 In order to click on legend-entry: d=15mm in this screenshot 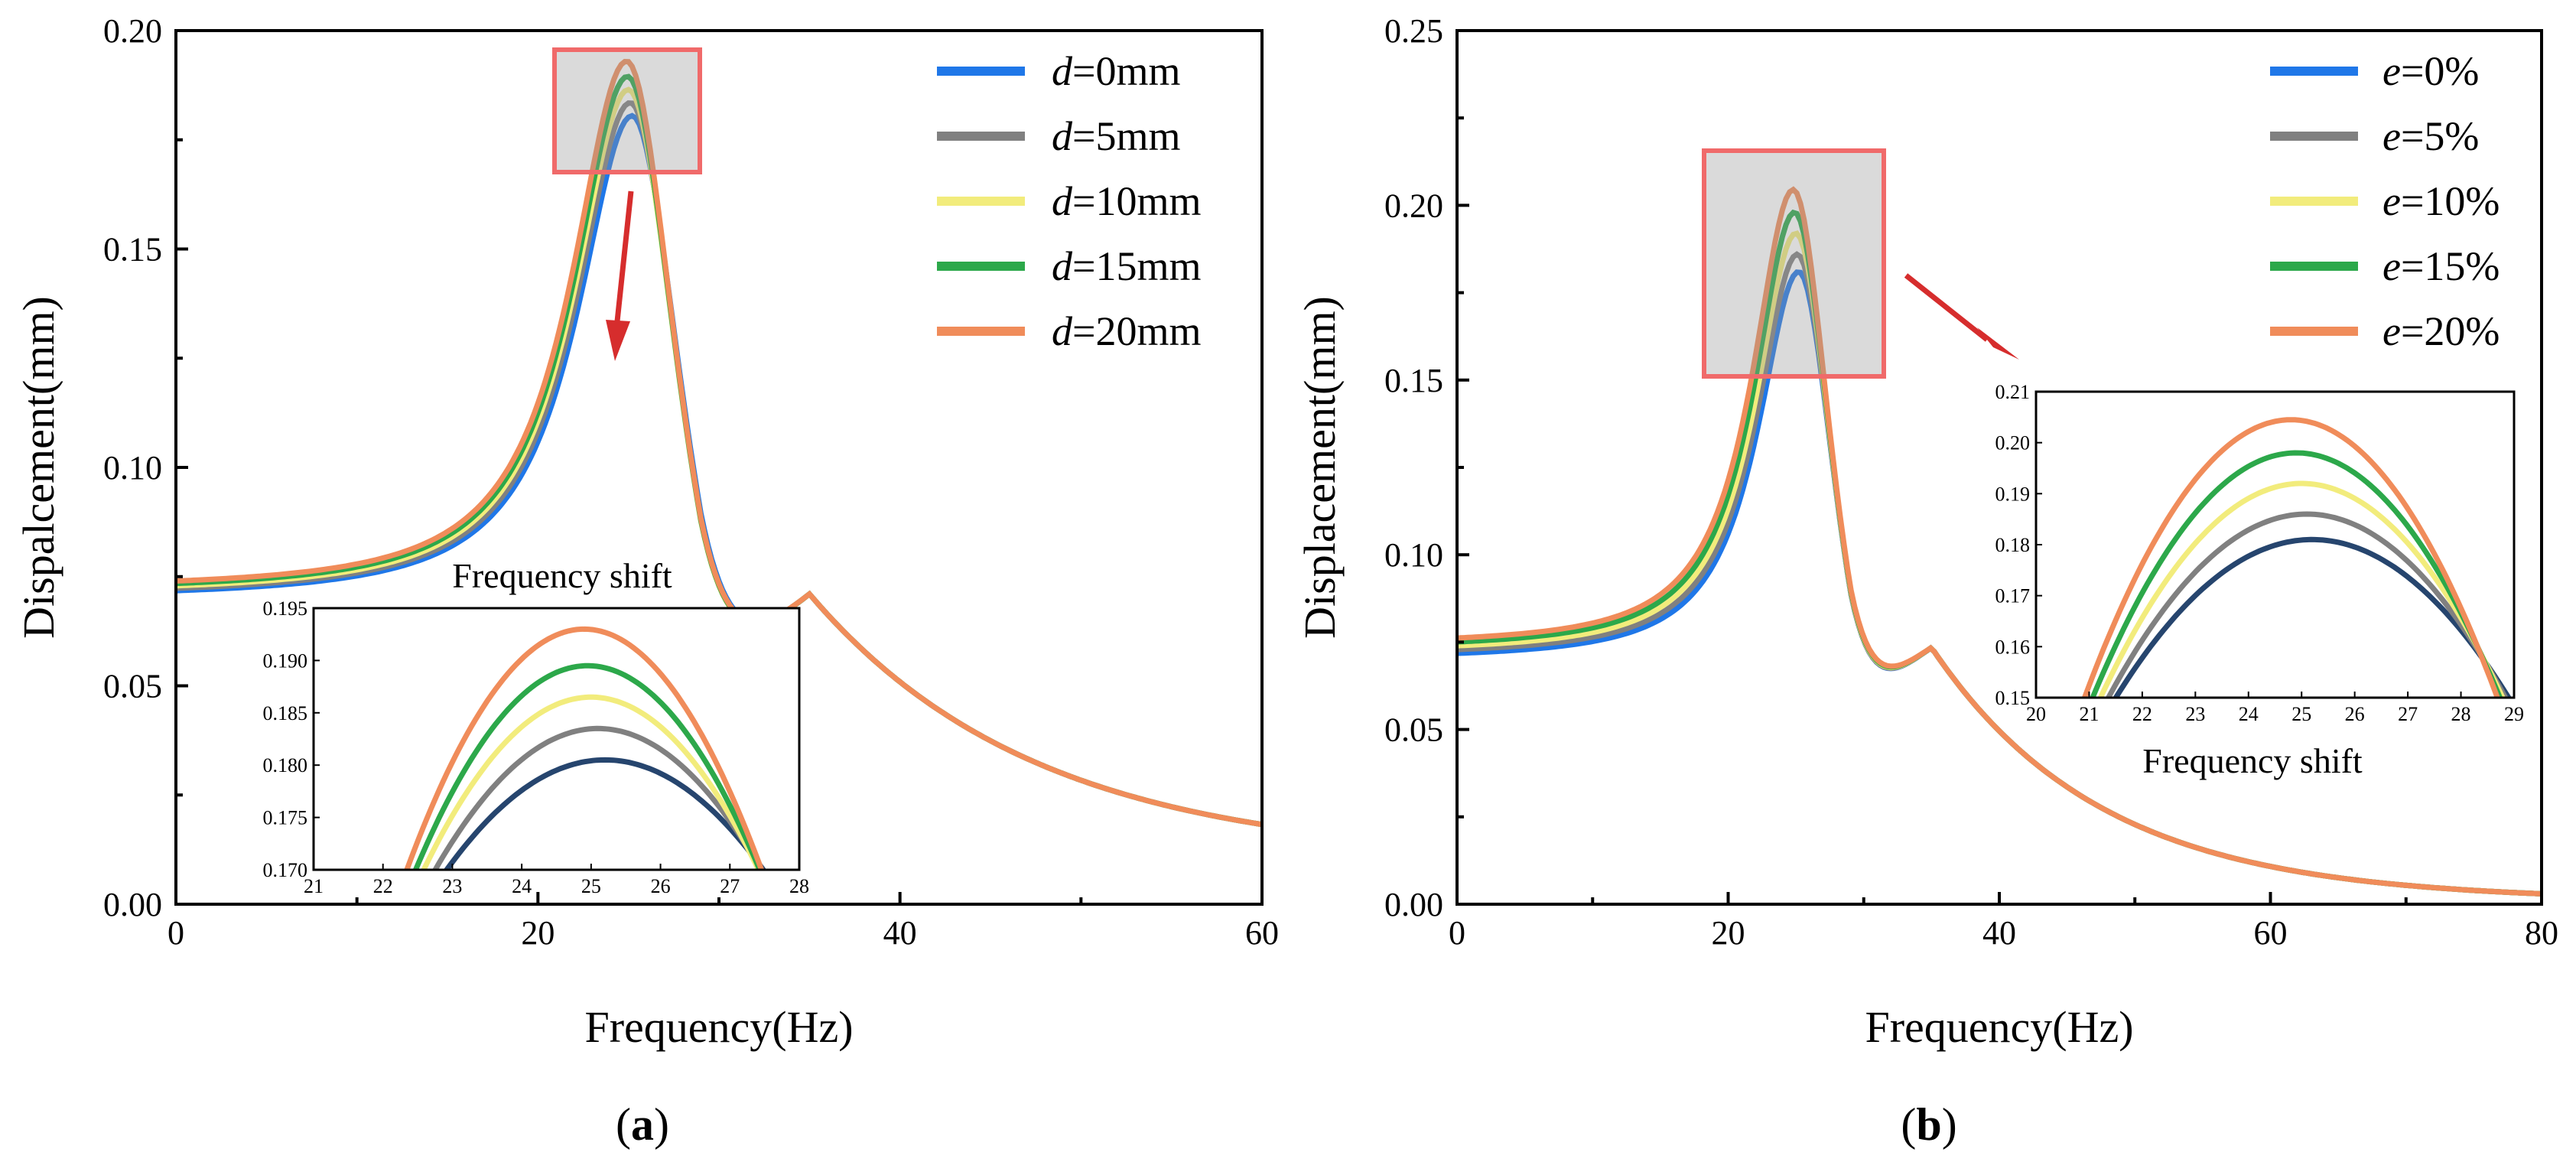, I will do `click(1069, 266)`.